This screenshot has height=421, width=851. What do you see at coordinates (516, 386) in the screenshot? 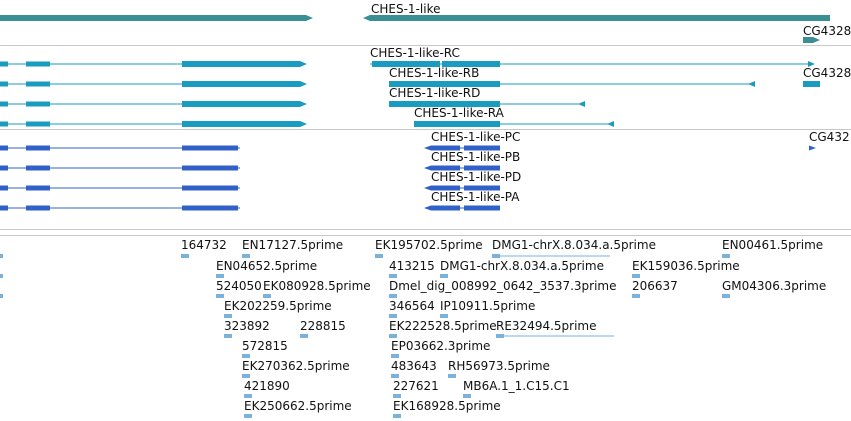
I see `est-label: MB6A.1_1.C15.C1` at bounding box center [516, 386].